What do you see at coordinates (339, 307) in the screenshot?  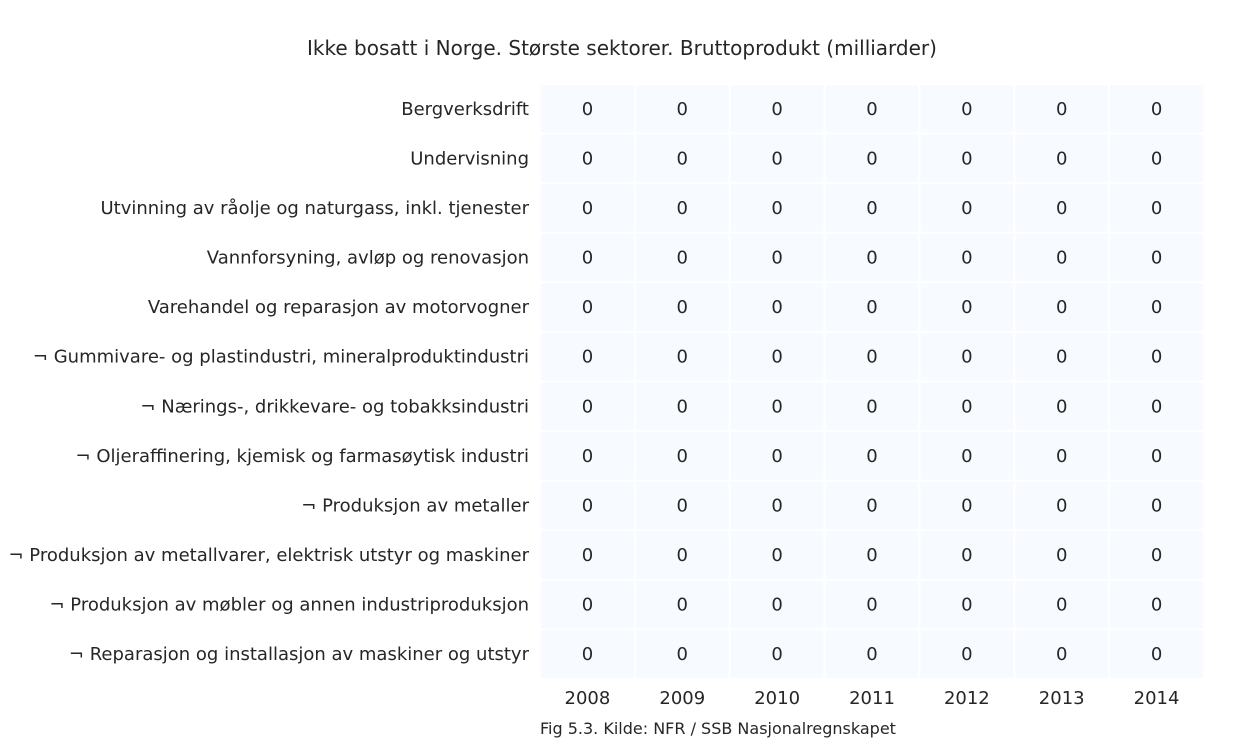 I see `y-tick-label: Varehandel og reparasjon av motorvogner` at bounding box center [339, 307].